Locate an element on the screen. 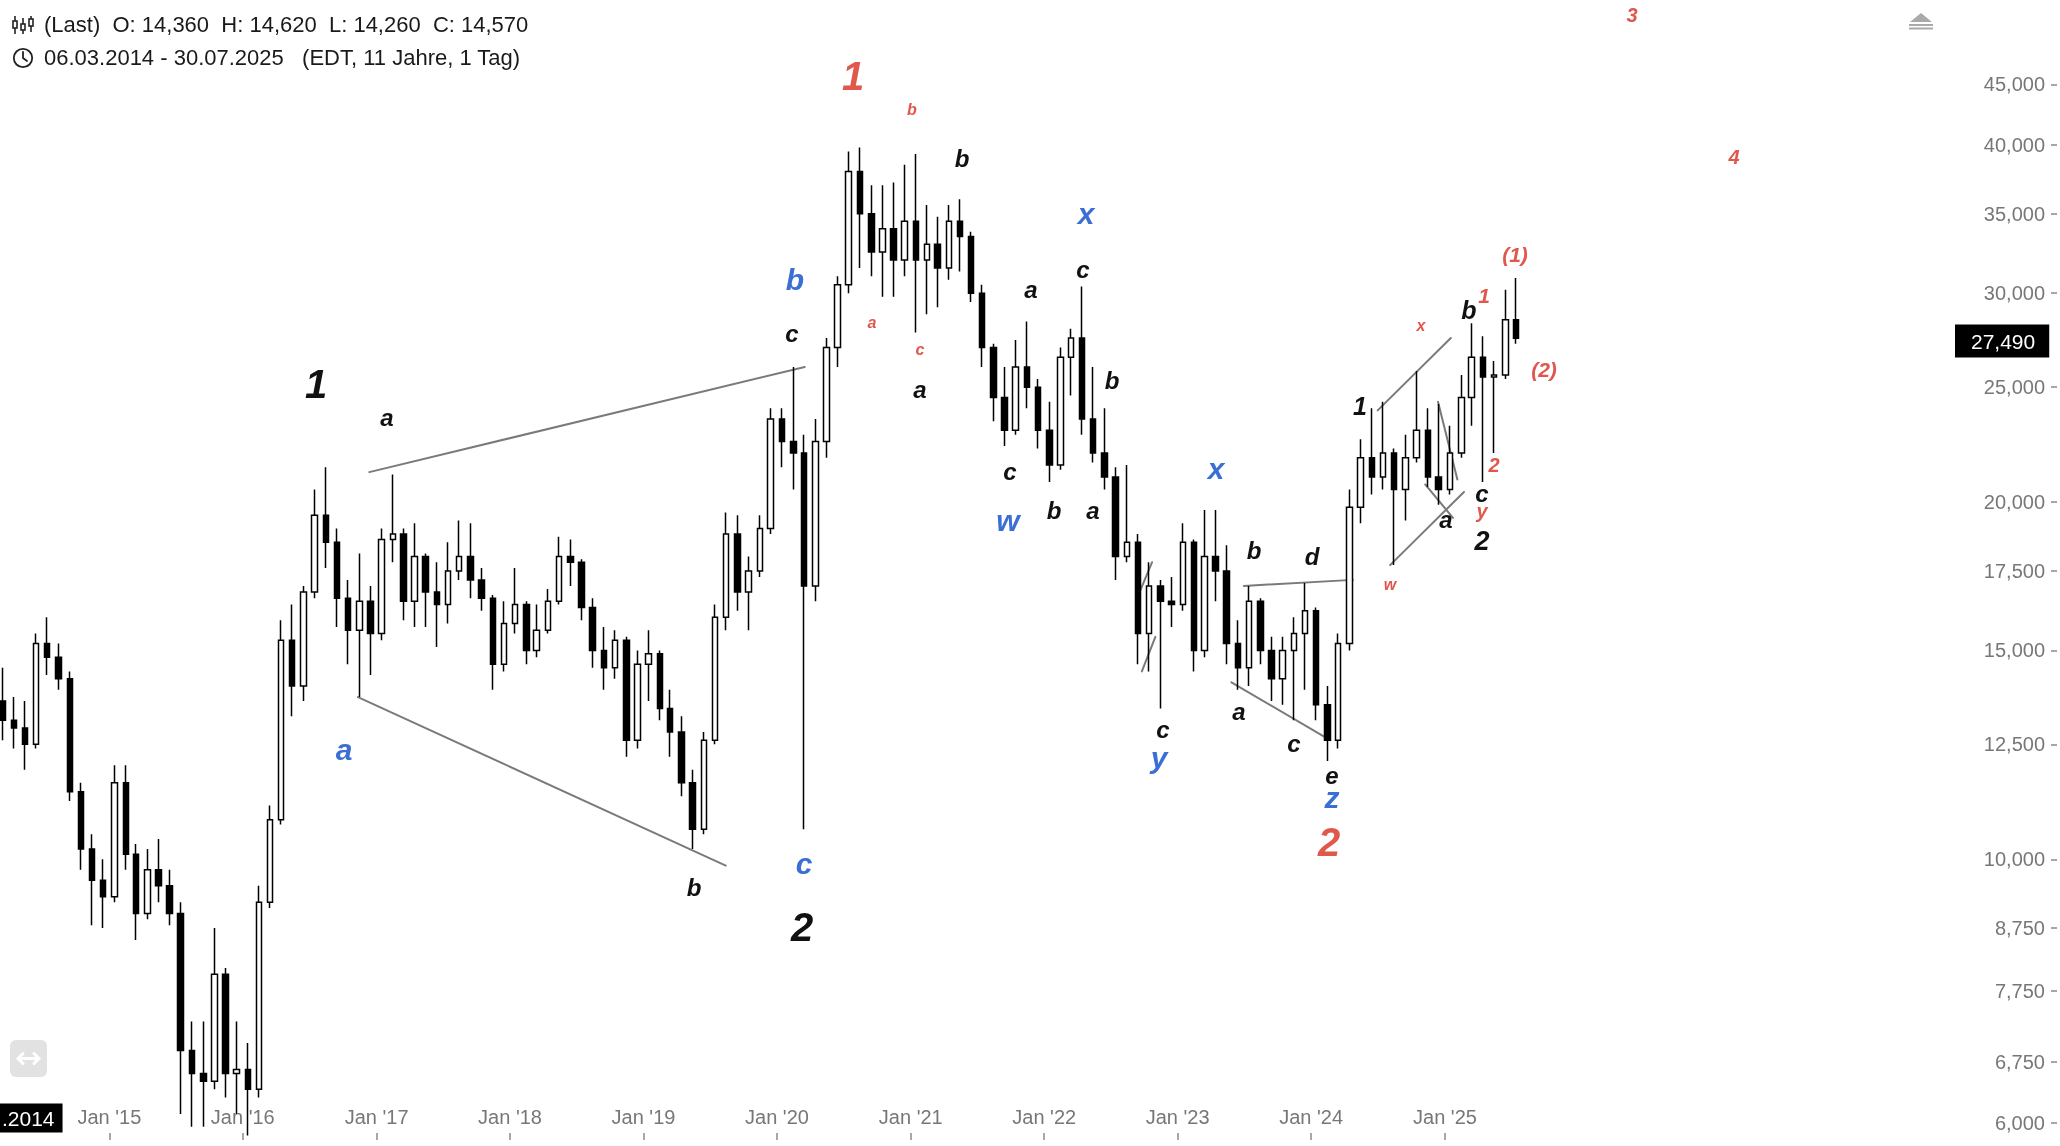  annotation: (2) is located at coordinates (1544, 369).